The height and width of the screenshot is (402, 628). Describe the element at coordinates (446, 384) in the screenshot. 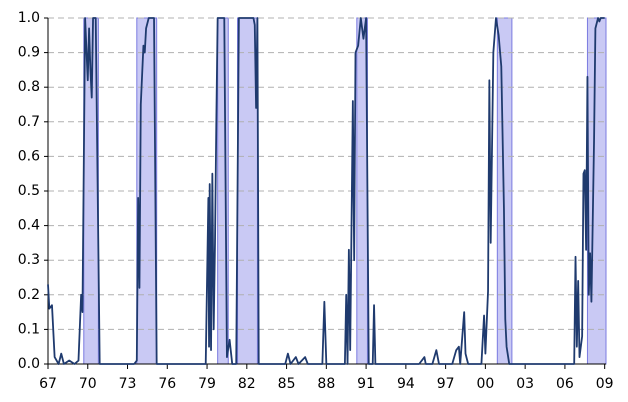

I see `x-tick-label: 97` at that location.